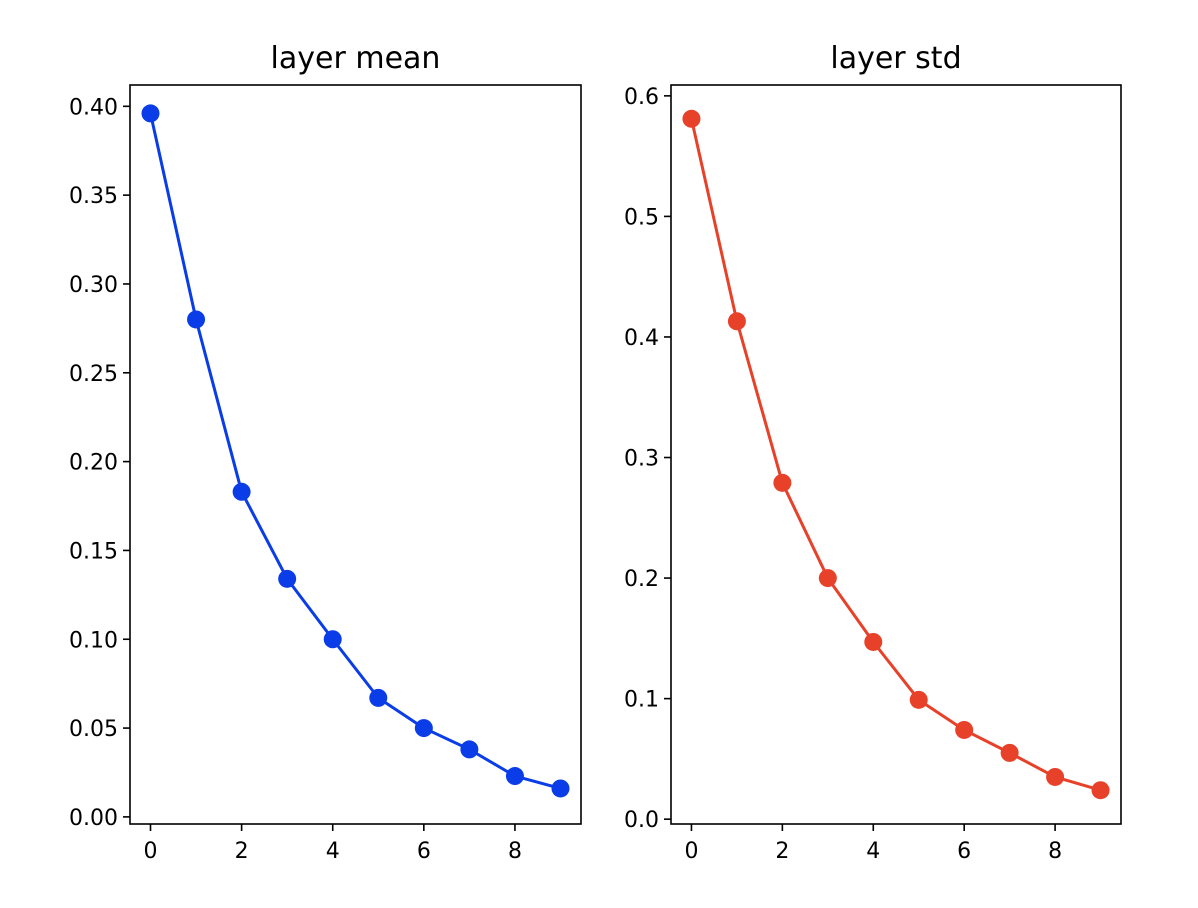  What do you see at coordinates (93, 551) in the screenshot?
I see `y-tick-label: 0.15` at bounding box center [93, 551].